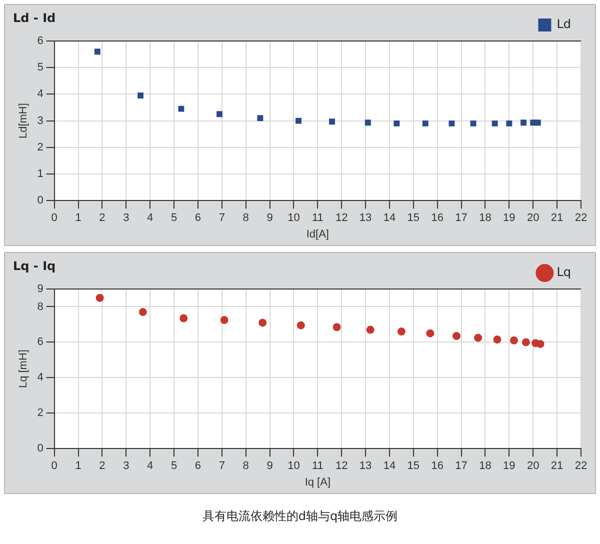  What do you see at coordinates (40, 120) in the screenshot?
I see `y-tick-label: 3` at bounding box center [40, 120].